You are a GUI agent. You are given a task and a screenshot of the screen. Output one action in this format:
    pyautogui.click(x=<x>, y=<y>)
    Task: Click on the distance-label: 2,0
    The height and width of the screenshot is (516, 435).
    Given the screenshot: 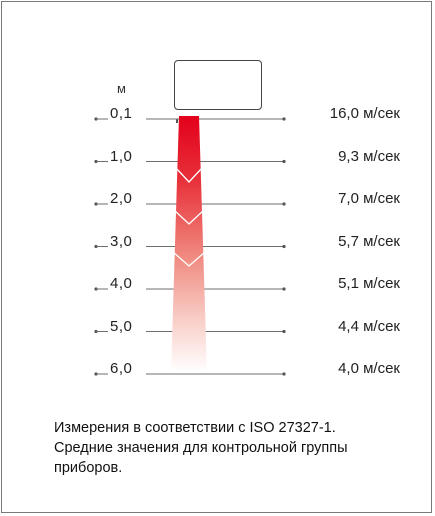 What is the action you would take?
    pyautogui.click(x=121, y=198)
    